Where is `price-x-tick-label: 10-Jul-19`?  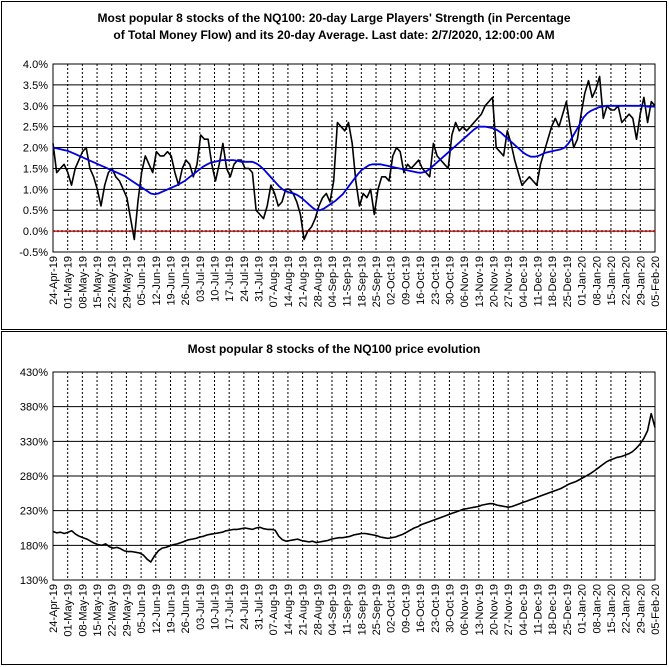
price-x-tick-label: 10-Jul-19 is located at coordinates (216, 607).